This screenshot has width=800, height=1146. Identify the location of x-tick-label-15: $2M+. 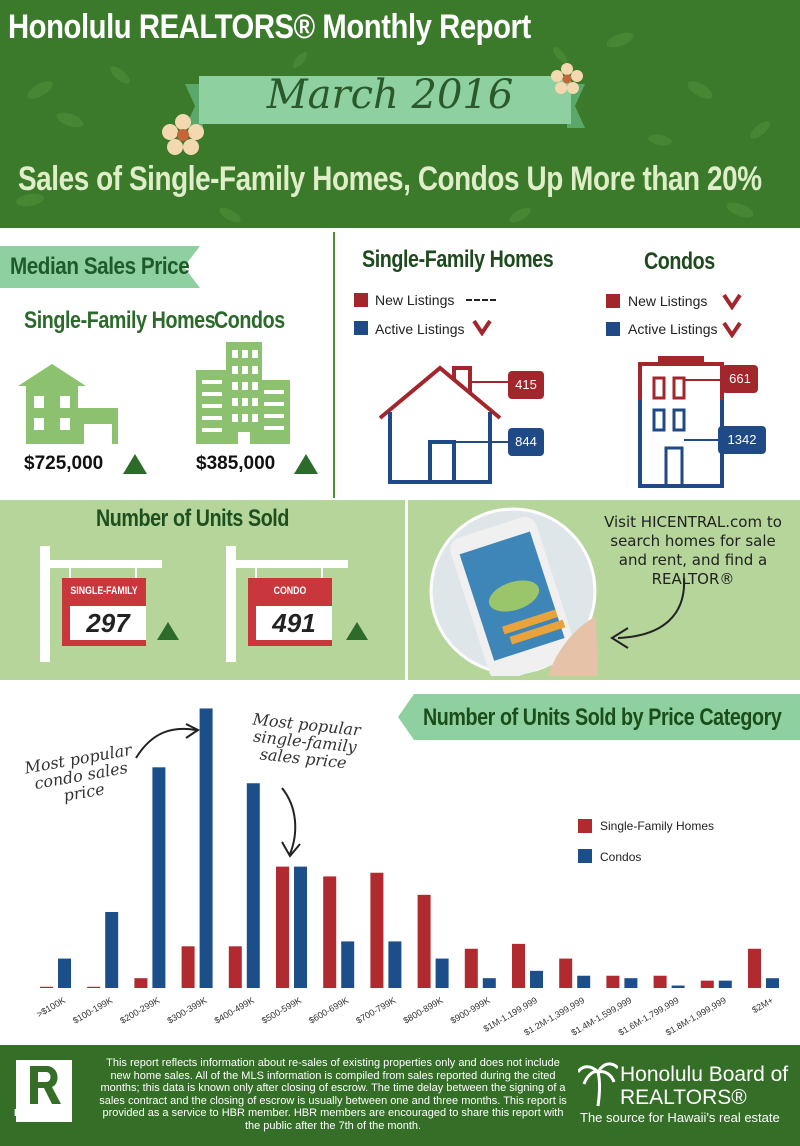
(762, 1005).